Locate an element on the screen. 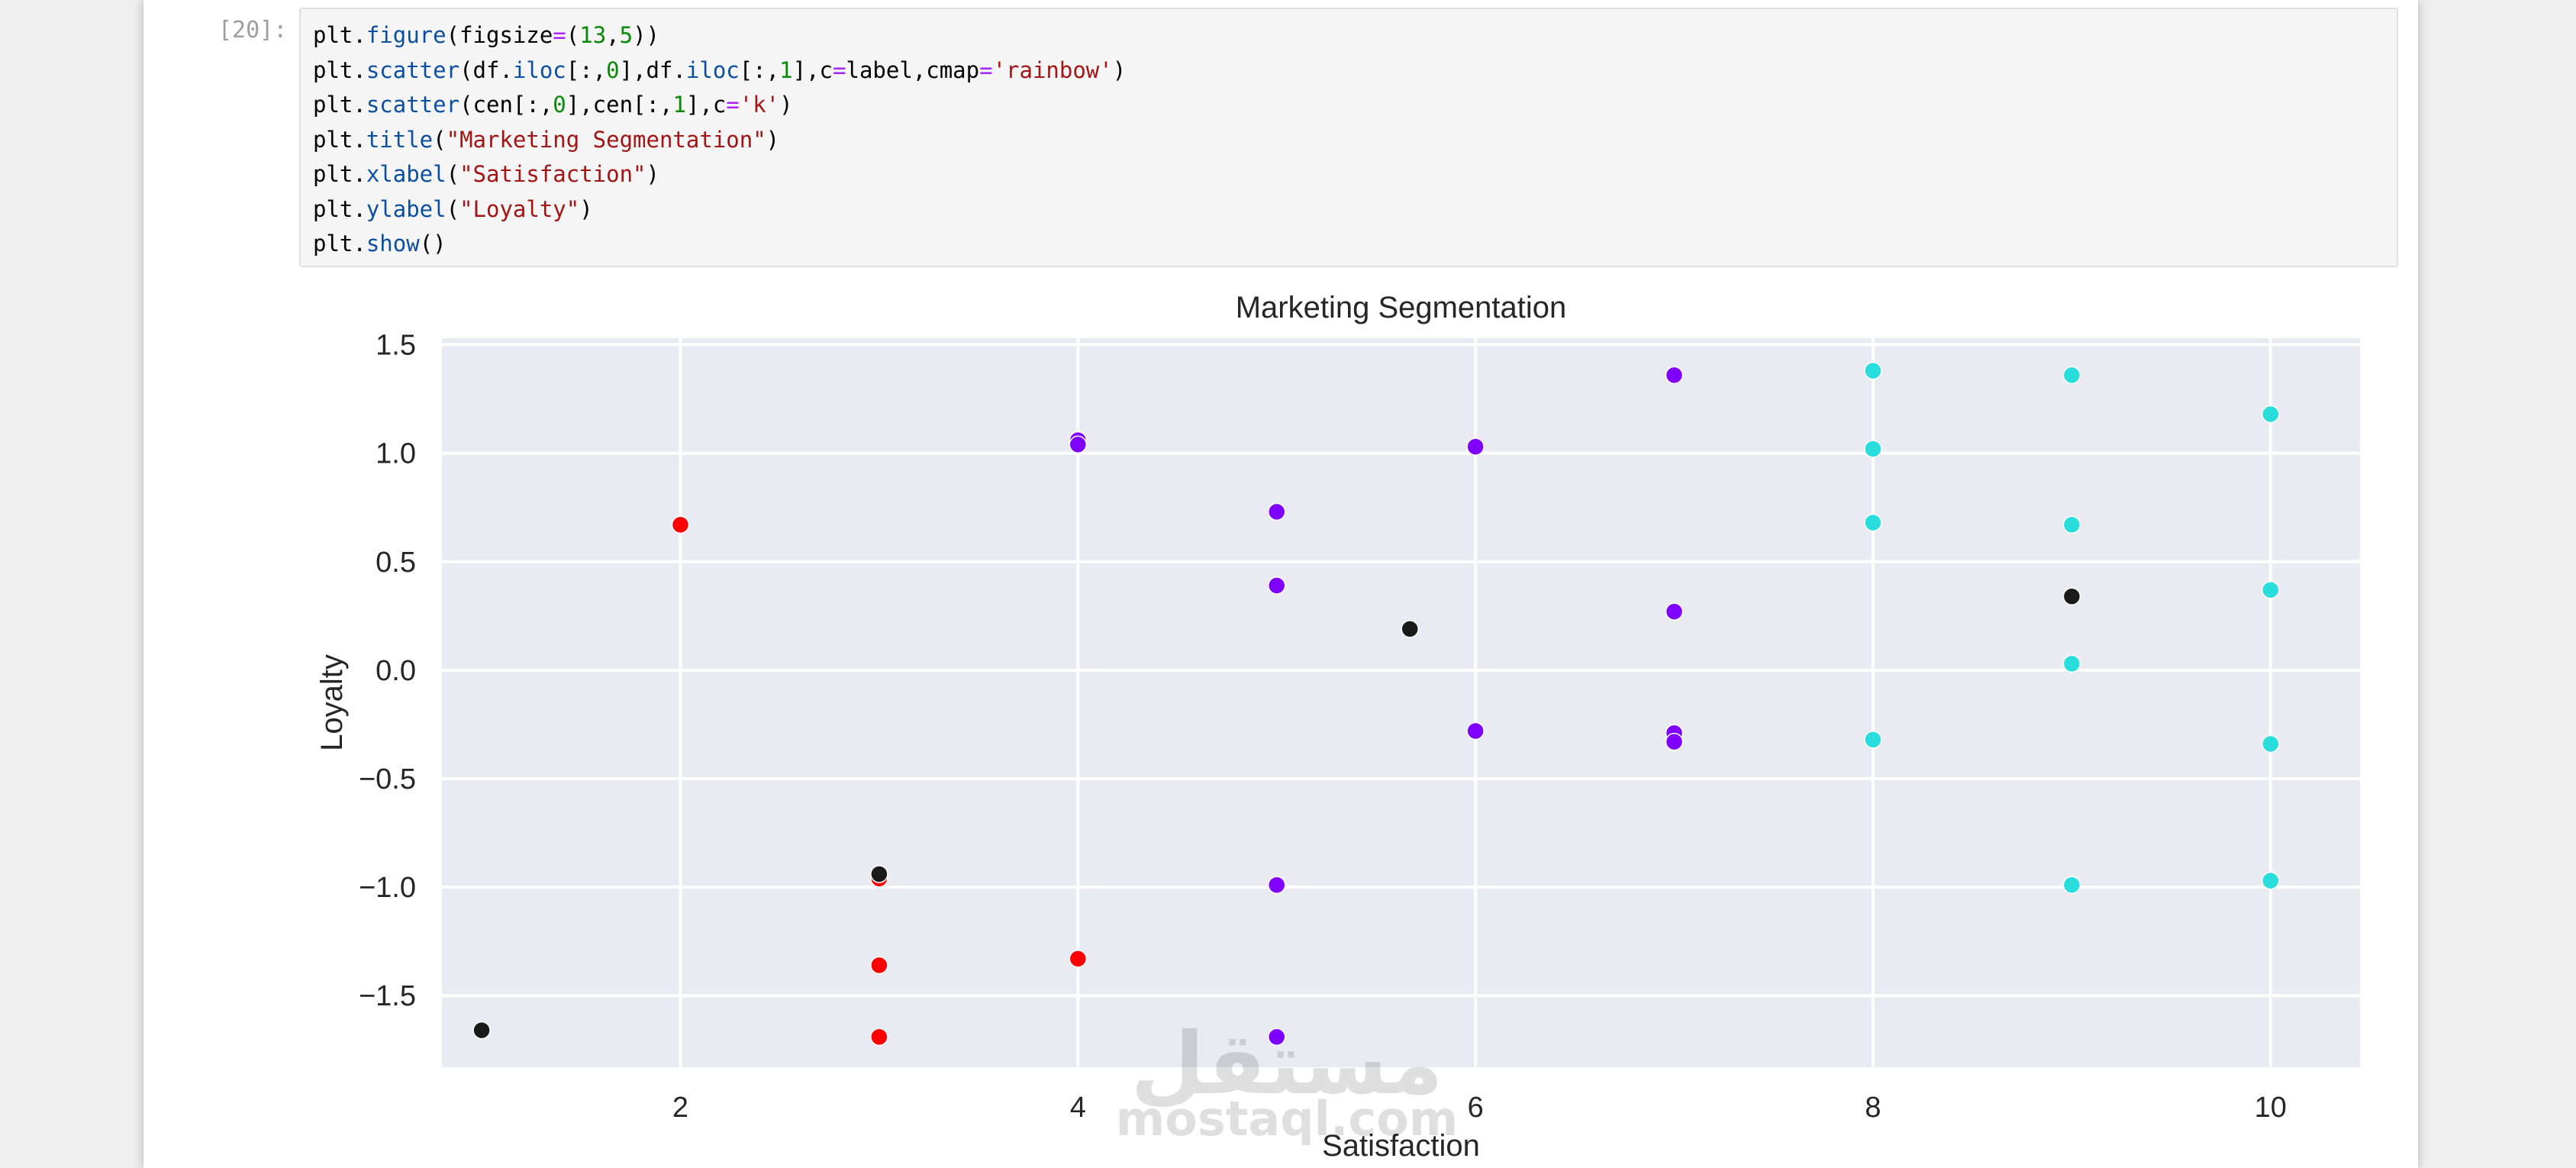 This screenshot has height=1168, width=2576. y-tick-label: −1.5 is located at coordinates (388, 996).